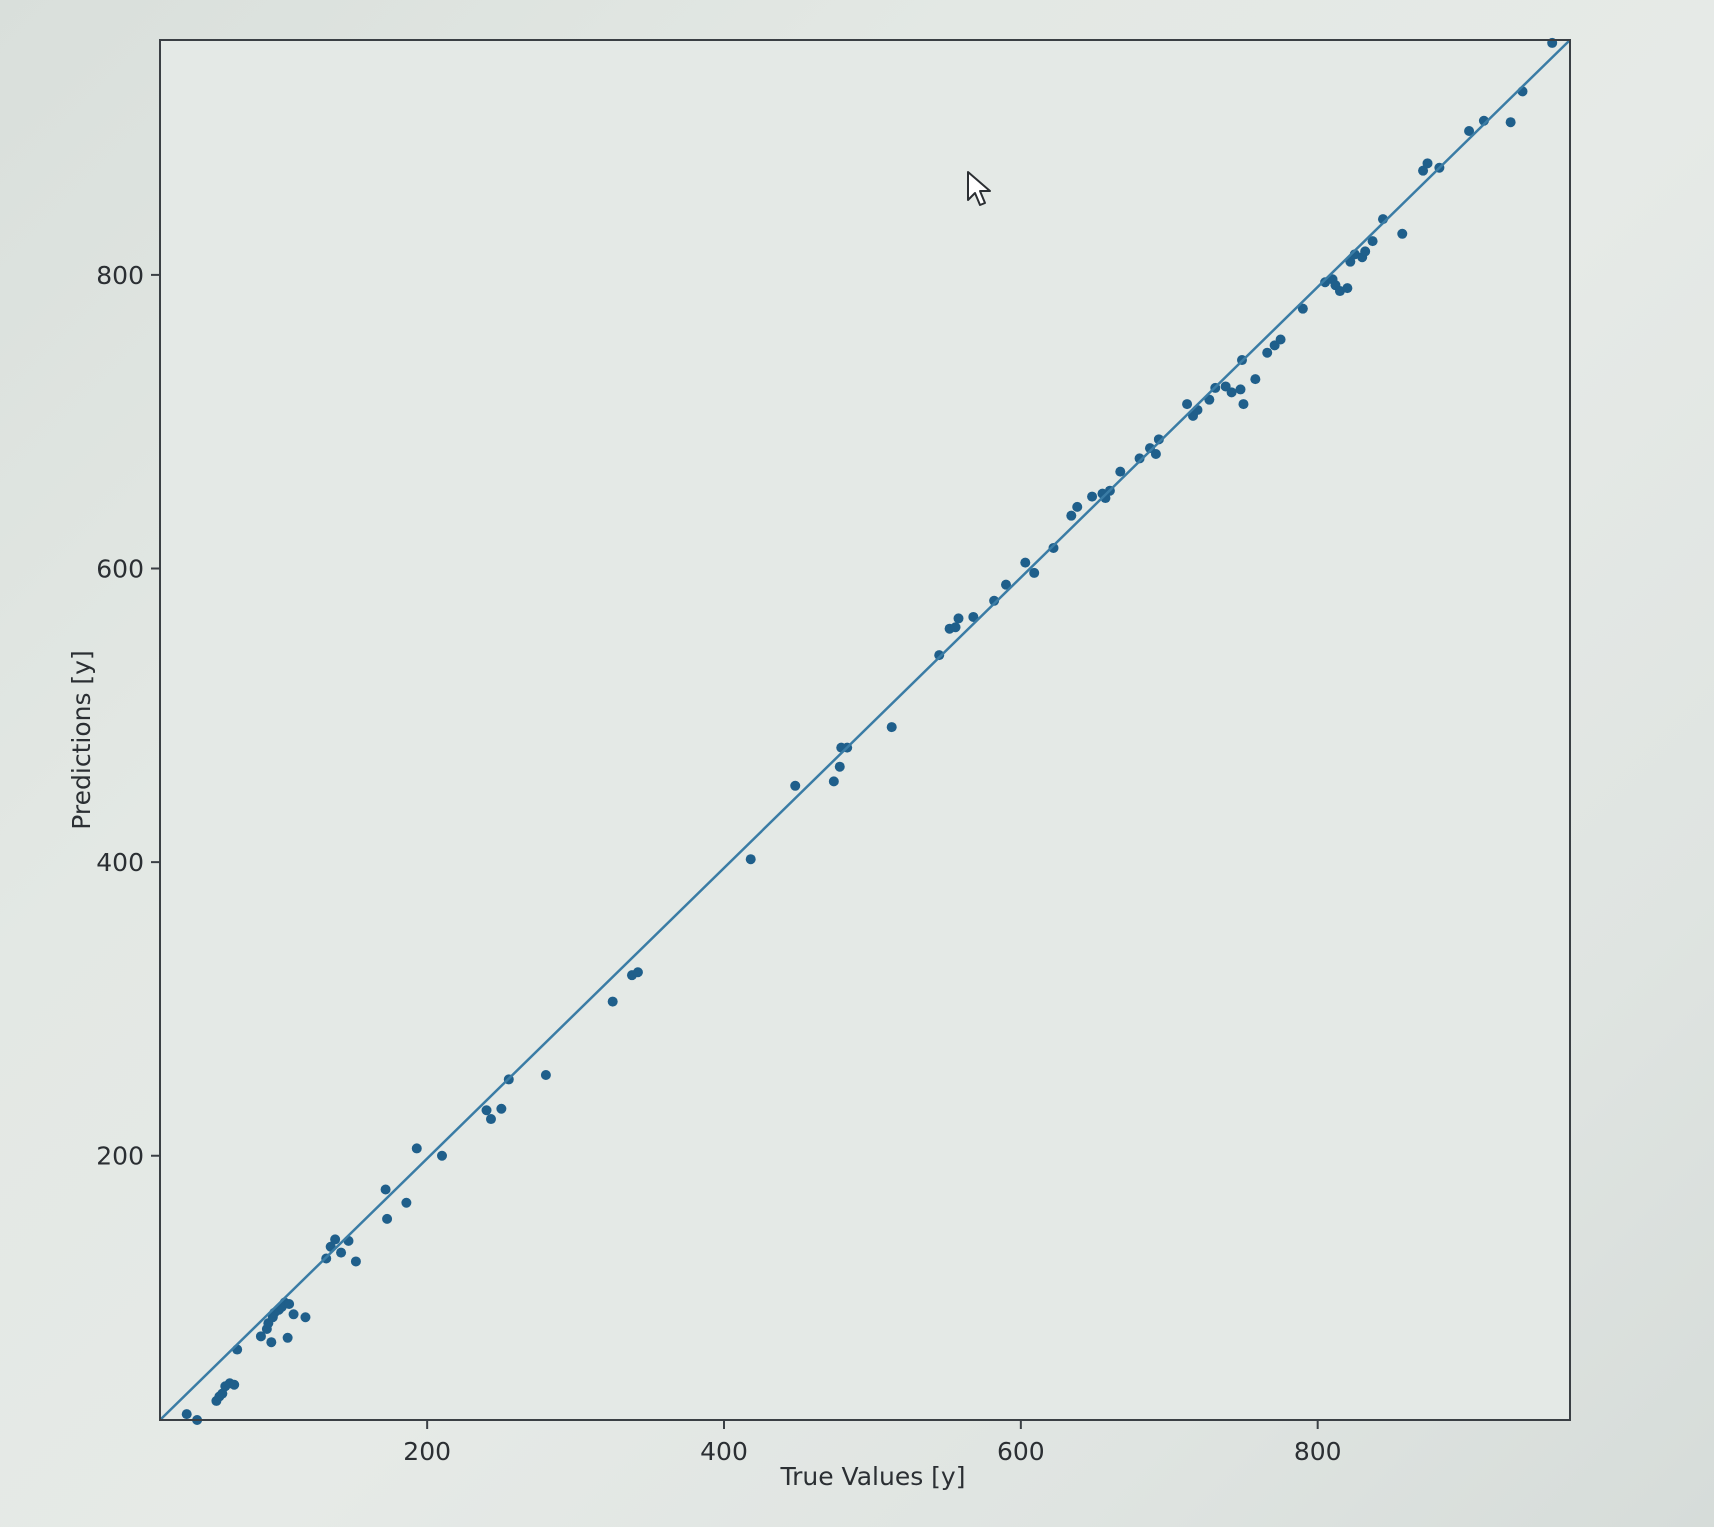  Describe the element at coordinates (128, 716) in the screenshot. I see `y-axis-ticks: 200 400 600 800` at that location.